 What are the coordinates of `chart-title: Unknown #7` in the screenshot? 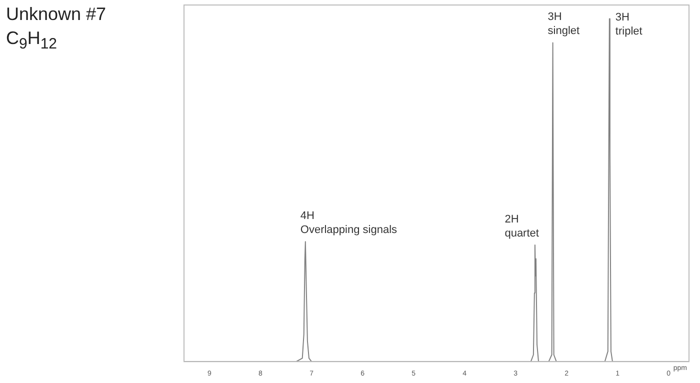 It's located at (56, 14).